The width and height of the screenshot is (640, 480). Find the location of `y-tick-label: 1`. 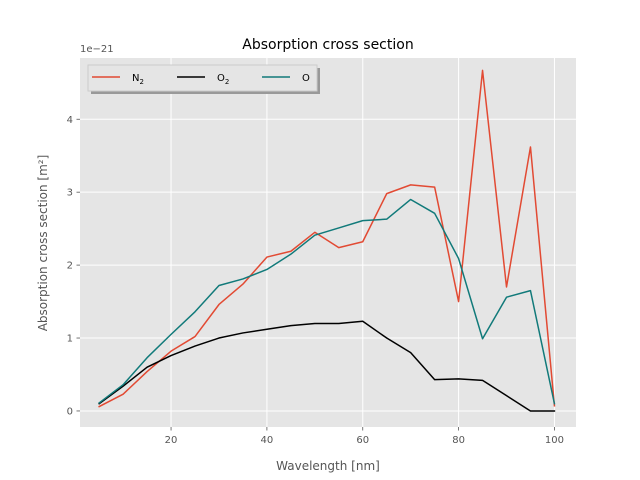

y-tick-label: 1 is located at coordinates (70, 339).